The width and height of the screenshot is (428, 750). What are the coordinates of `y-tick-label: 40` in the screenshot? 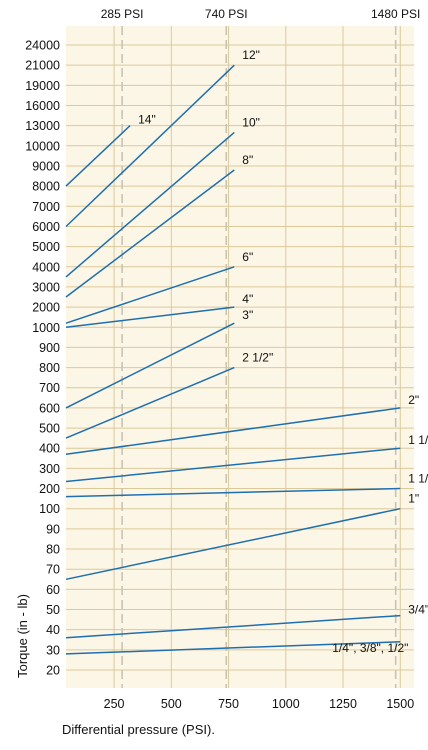 It's located at (53, 630).